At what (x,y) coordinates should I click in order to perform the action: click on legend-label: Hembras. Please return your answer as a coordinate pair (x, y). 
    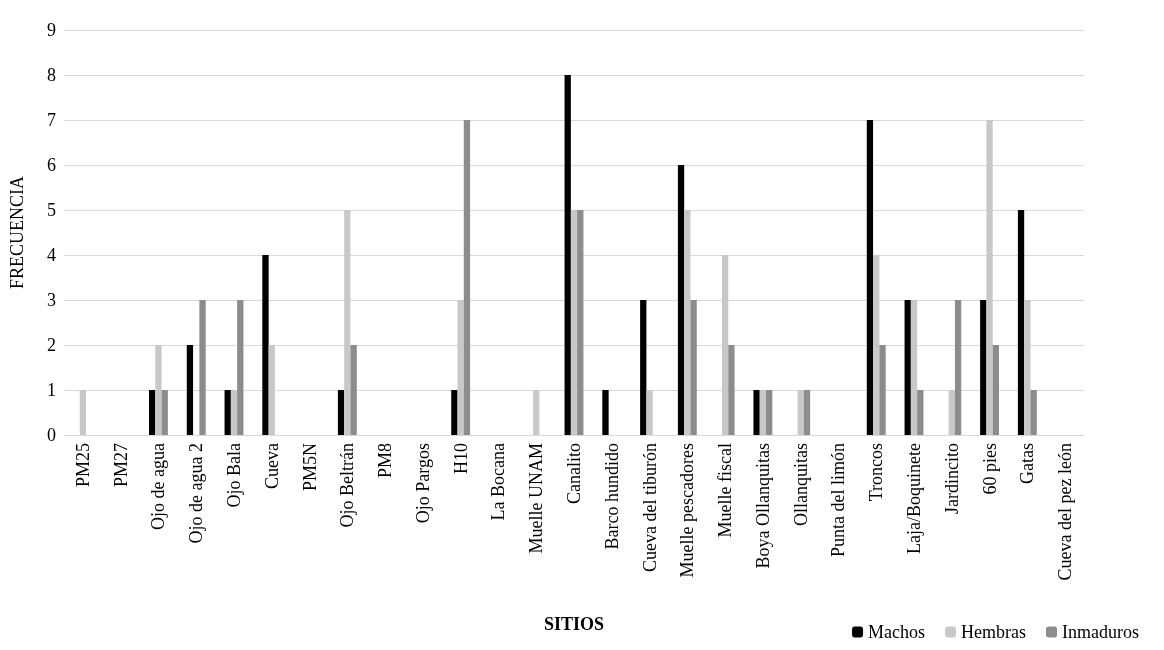
    Looking at the image, I should click on (994, 632).